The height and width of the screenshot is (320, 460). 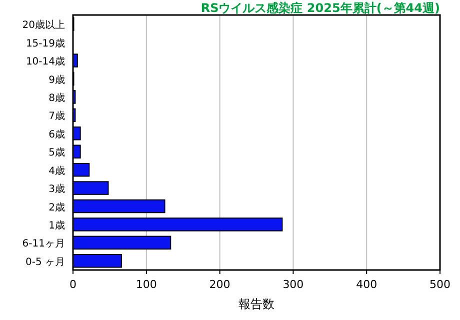 What do you see at coordinates (56, 98) in the screenshot?
I see `y-tick-label: 8歳` at bounding box center [56, 98].